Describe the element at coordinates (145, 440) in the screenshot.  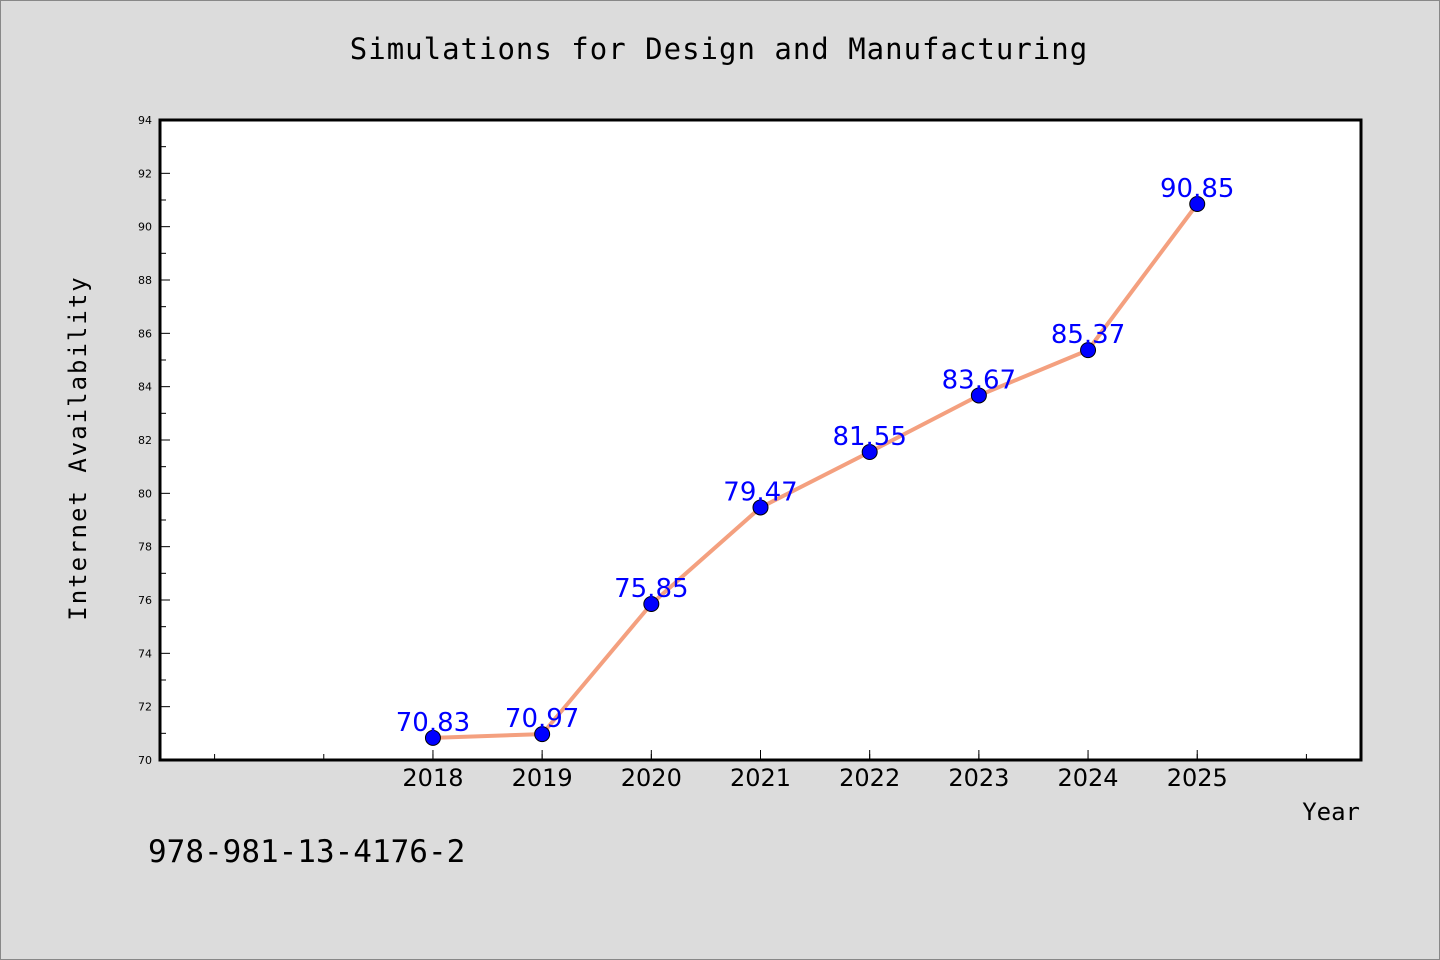
I see `y-tick-label: 82` at that location.